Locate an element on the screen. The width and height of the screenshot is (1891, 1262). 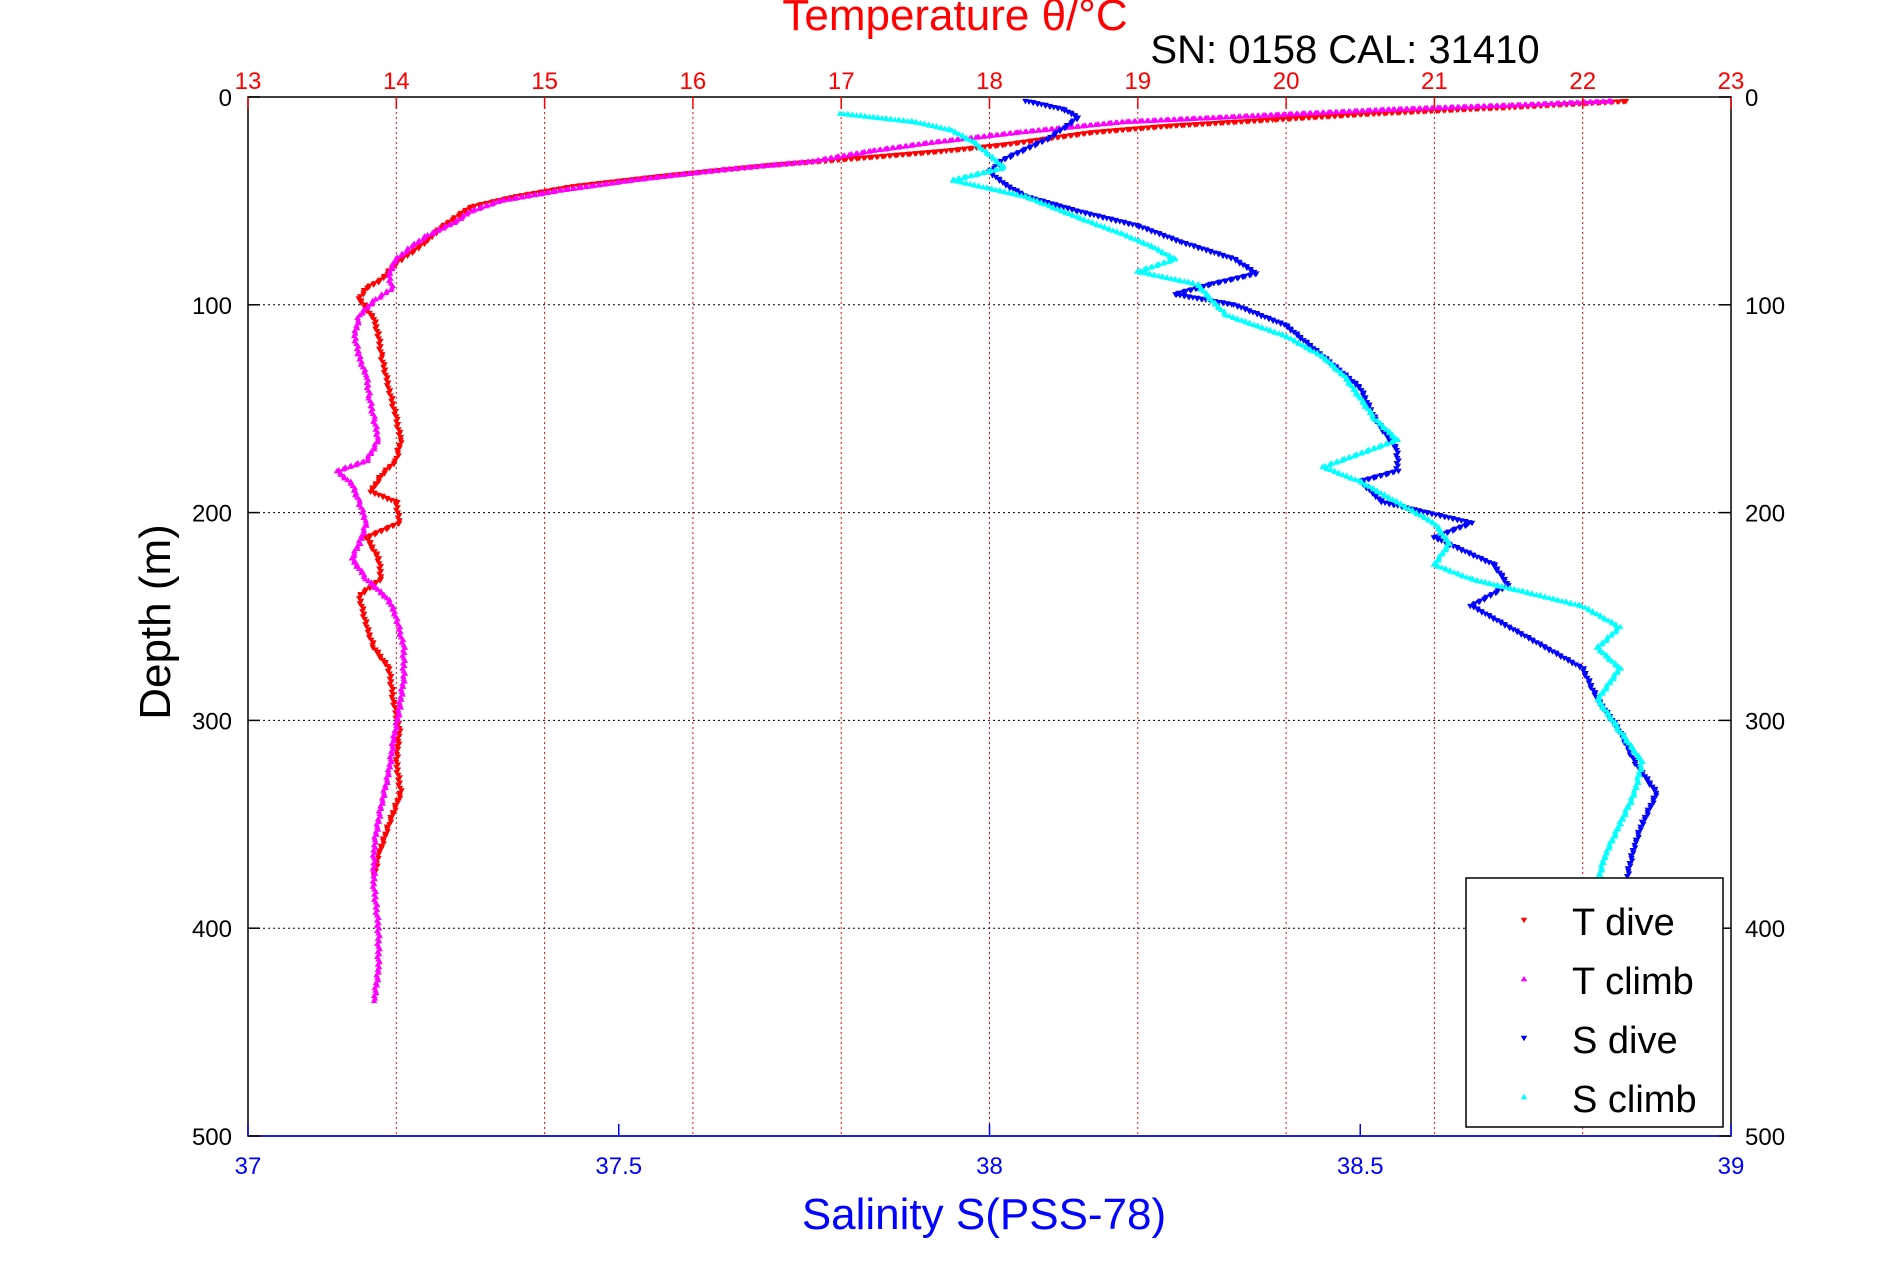
legend-marker is located at coordinates (1524, 920).